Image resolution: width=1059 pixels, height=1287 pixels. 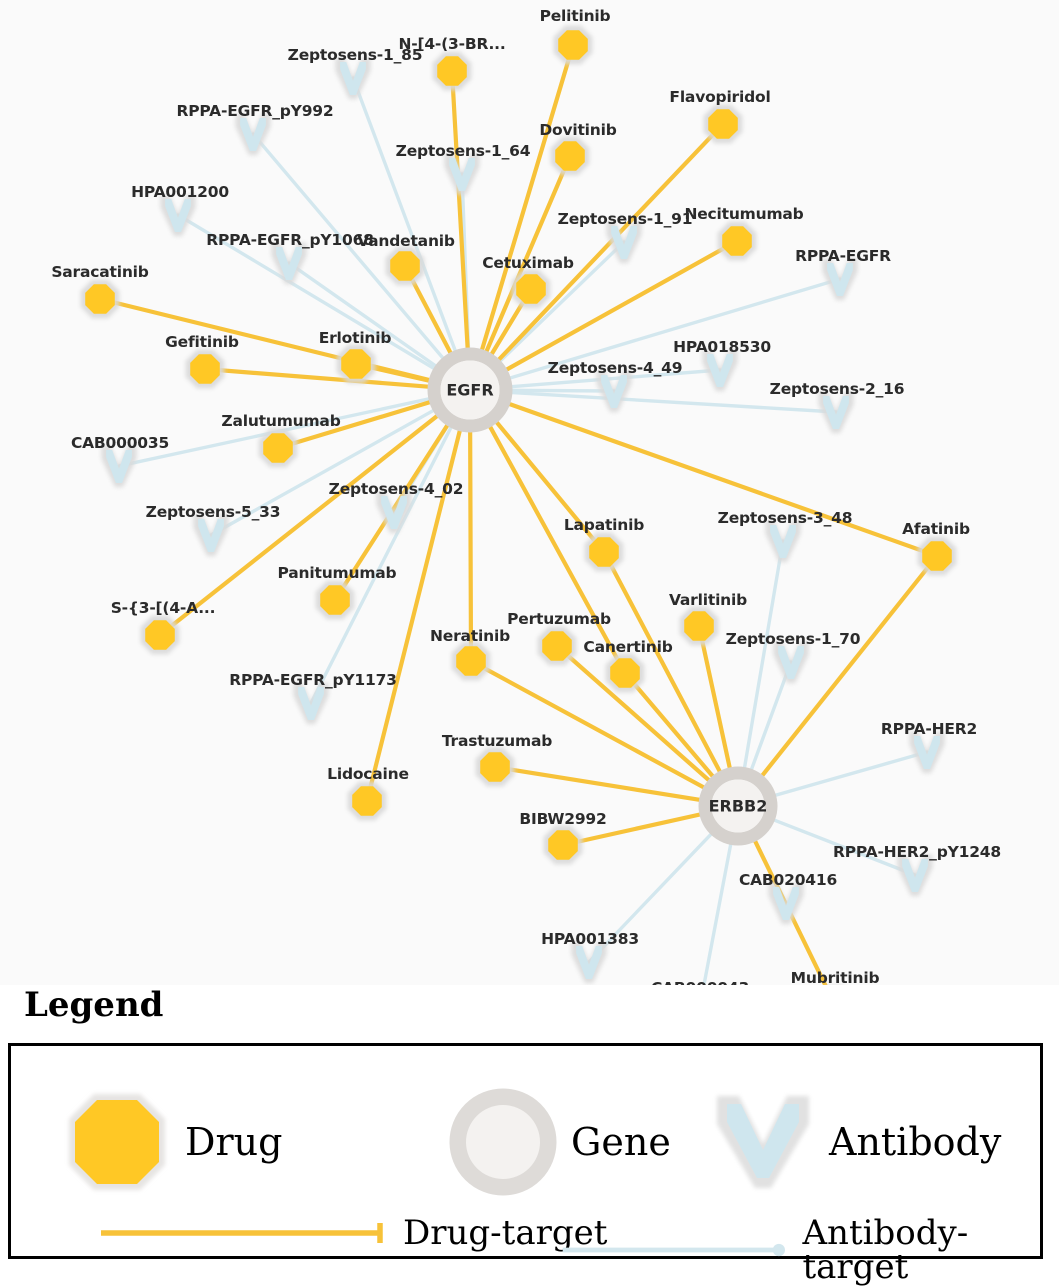 I want to click on legend-title: Legend, so click(x=93, y=1005).